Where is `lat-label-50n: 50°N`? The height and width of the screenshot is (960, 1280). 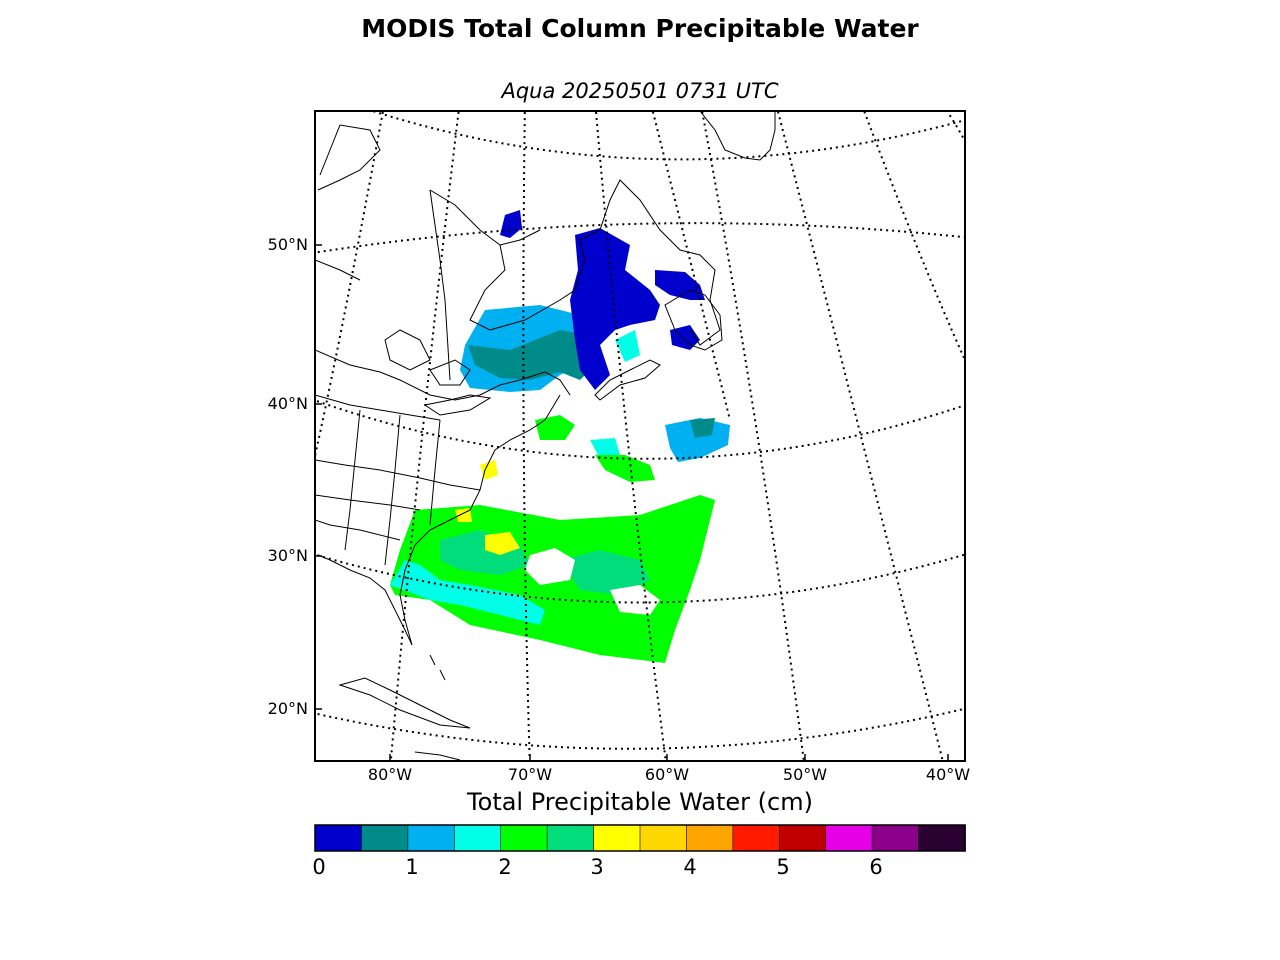
lat-label-50n: 50°N is located at coordinates (287, 244).